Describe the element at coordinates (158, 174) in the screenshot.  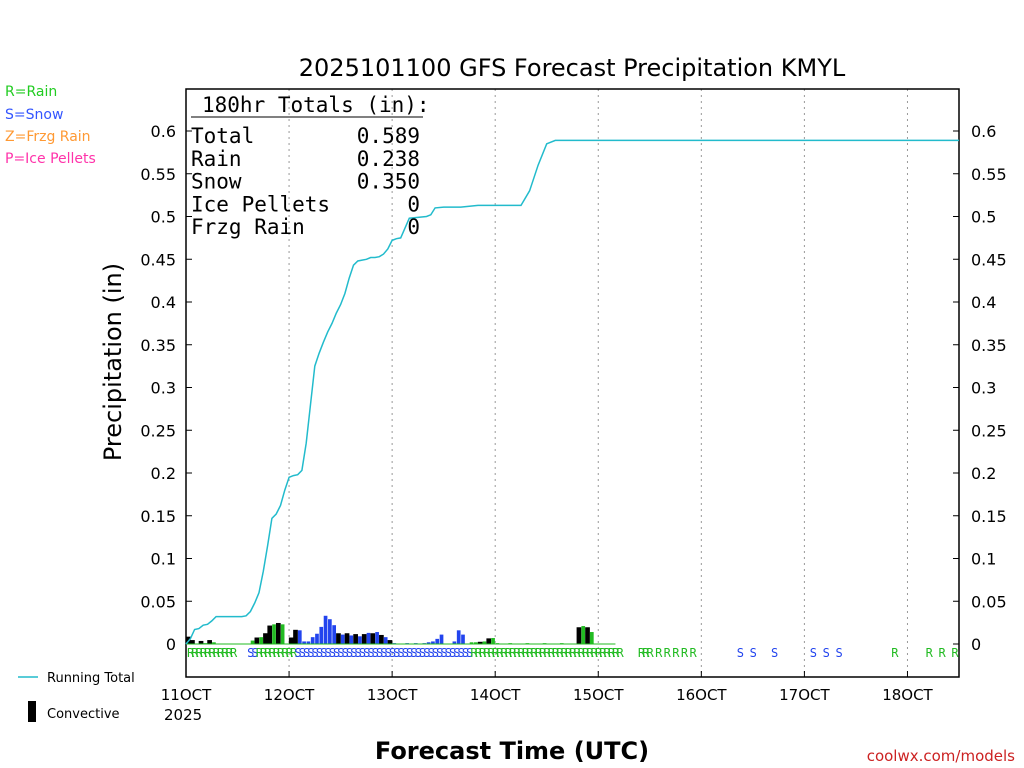
I see `y-tick-label-left: 0.55` at that location.